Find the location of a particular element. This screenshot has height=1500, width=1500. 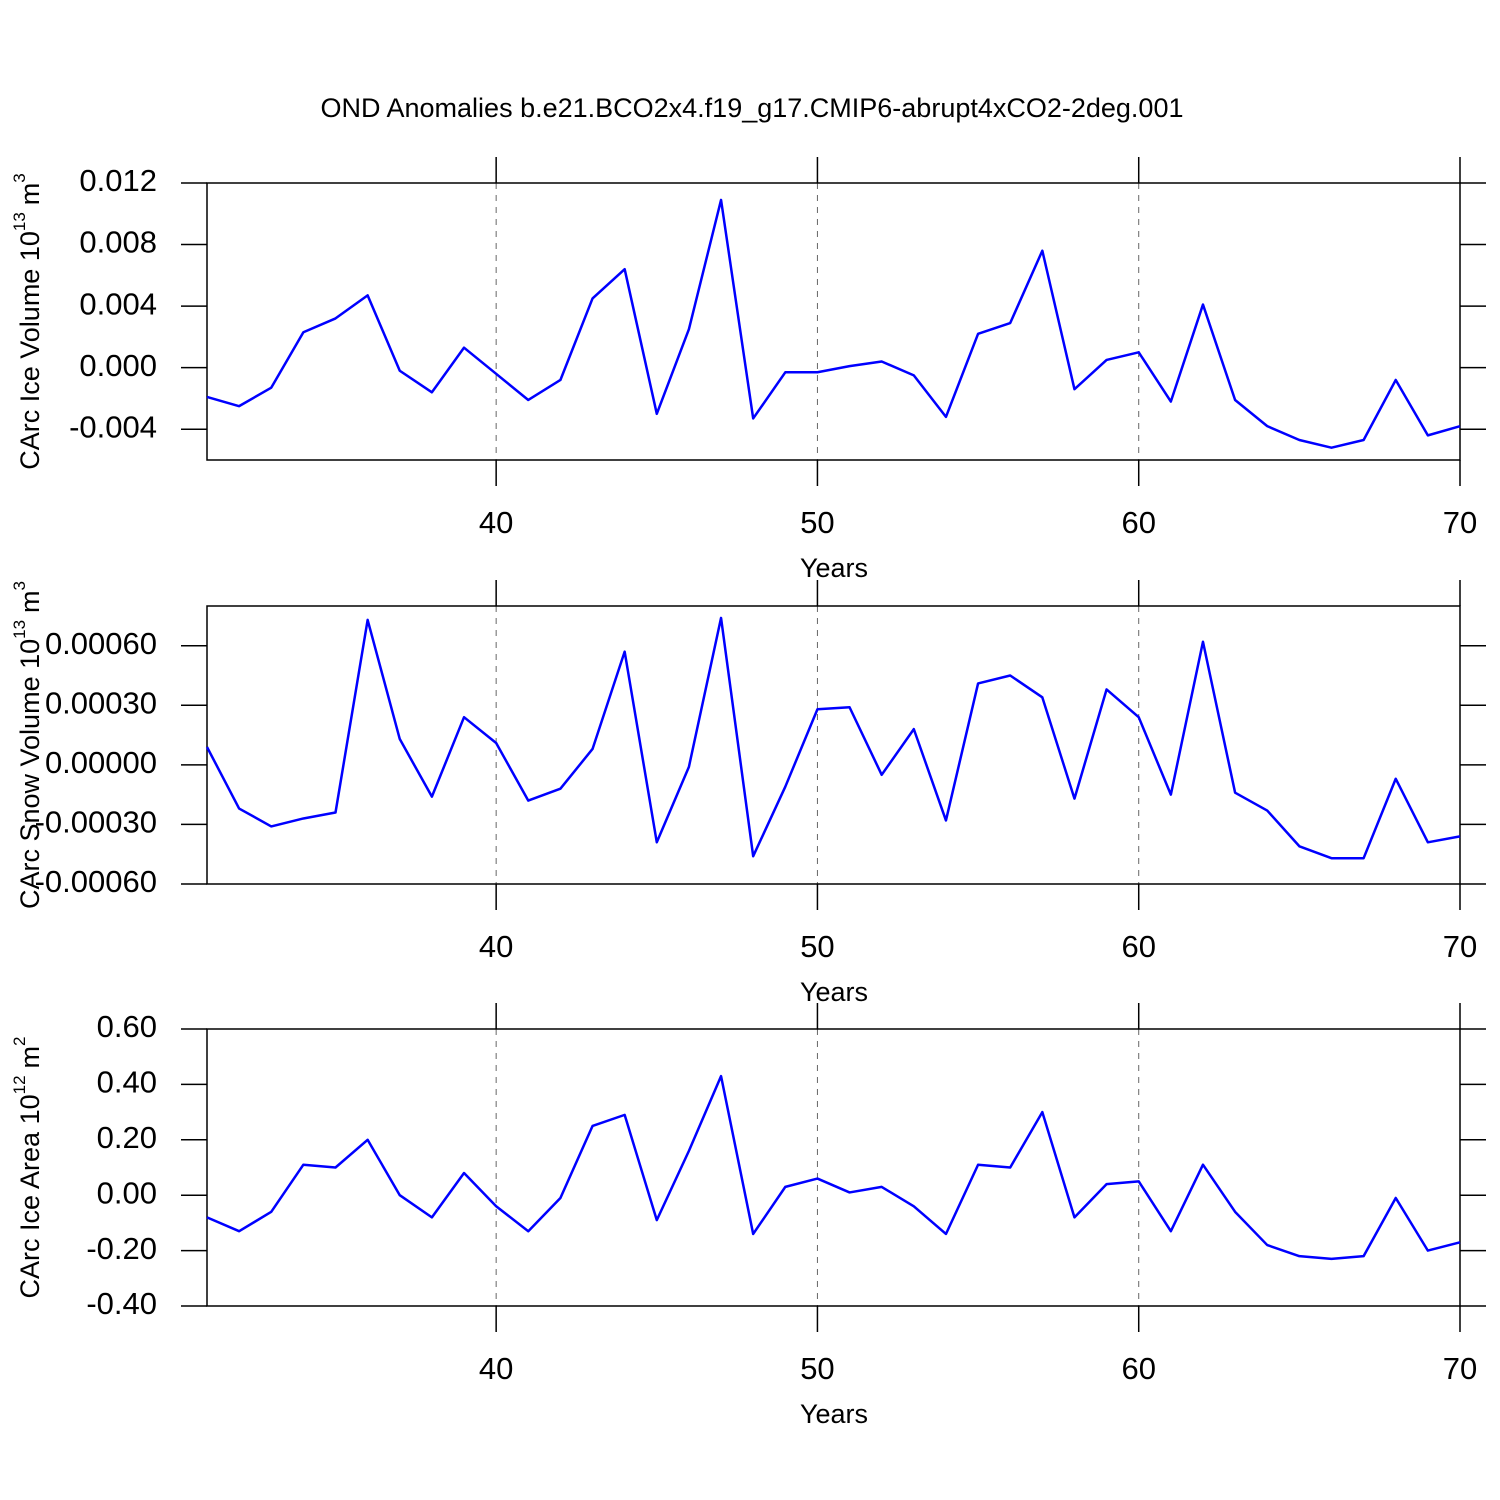

y-axis-label-part: CArc Ice Volume 10 is located at coordinates (30, 350).